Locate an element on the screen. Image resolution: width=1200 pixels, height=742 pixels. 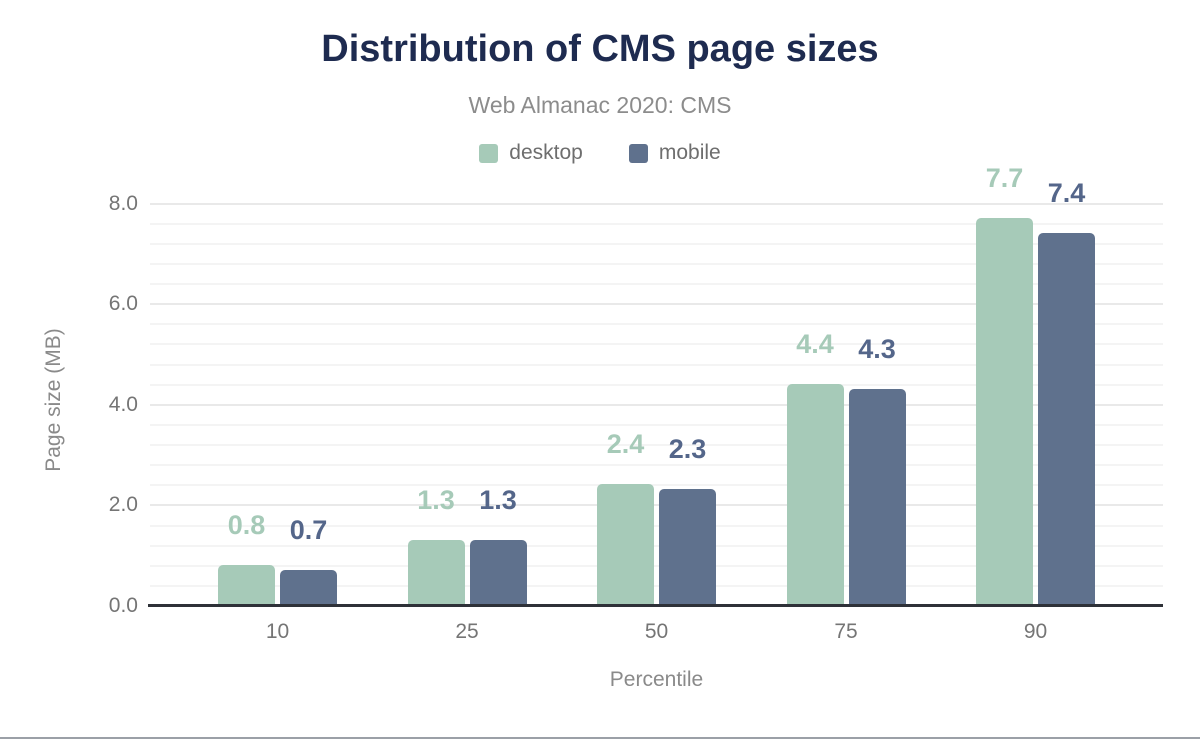
bar-desktop-p25 is located at coordinates (436, 572).